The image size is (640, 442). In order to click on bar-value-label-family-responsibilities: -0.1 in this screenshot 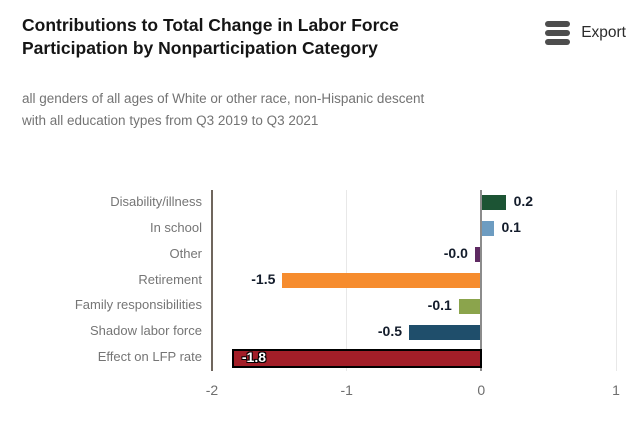, I will do `click(439, 304)`.